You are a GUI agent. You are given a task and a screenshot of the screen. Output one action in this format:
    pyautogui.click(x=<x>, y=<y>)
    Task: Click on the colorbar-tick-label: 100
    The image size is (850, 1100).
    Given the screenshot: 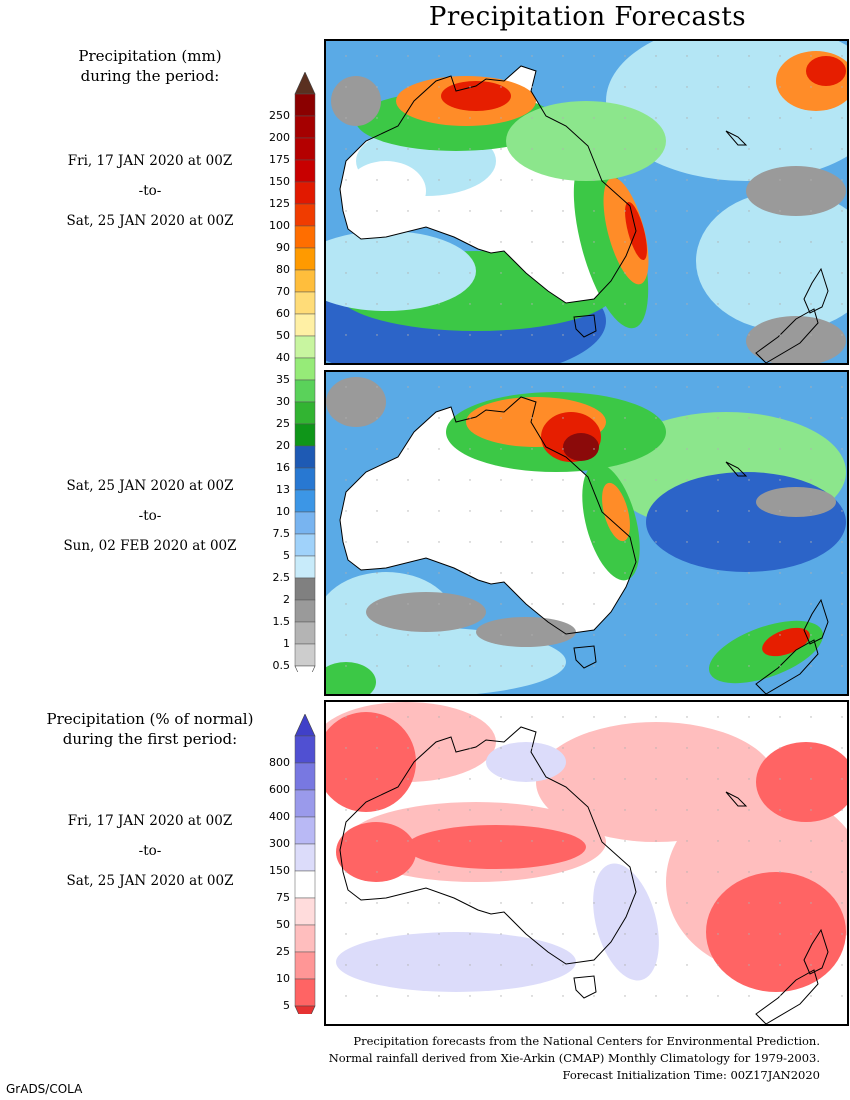 What is the action you would take?
    pyautogui.click(x=279, y=225)
    